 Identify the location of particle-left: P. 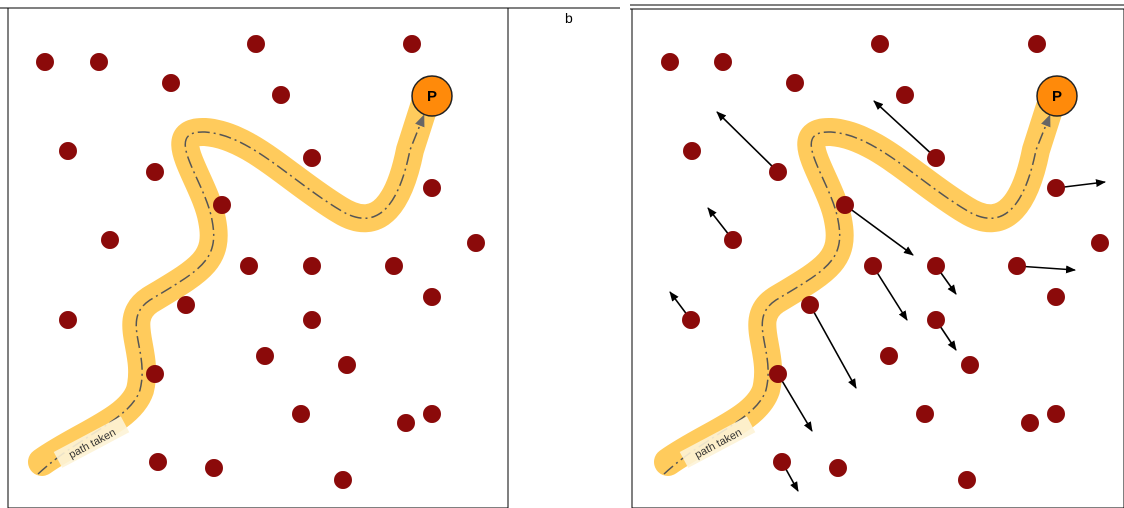
(432, 96).